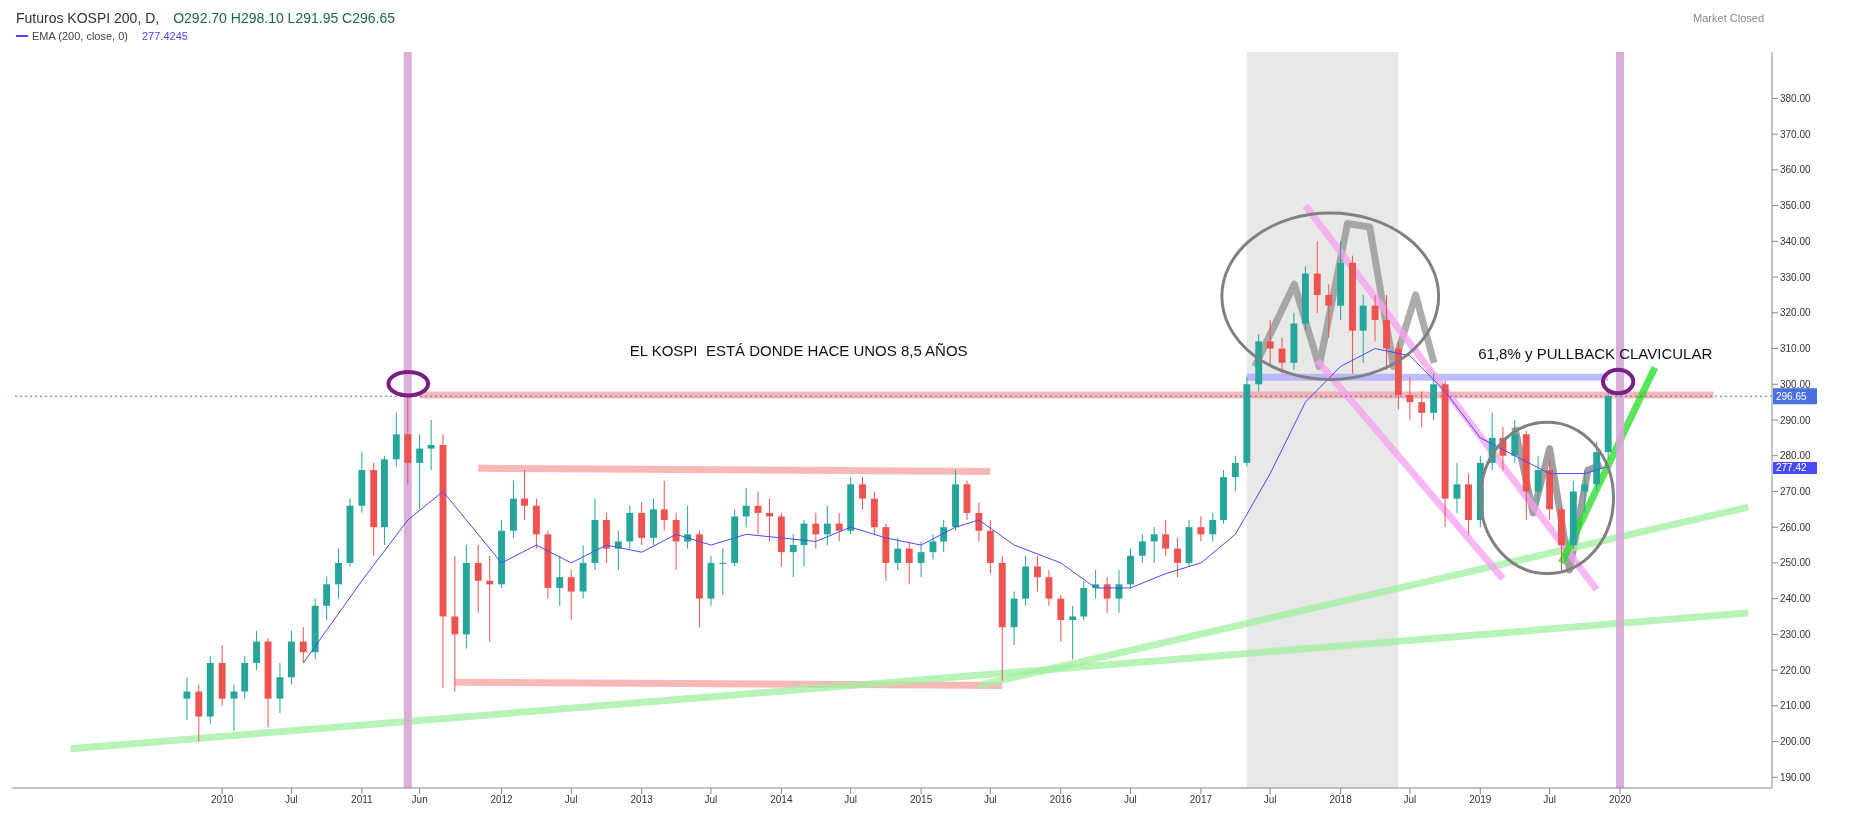 Image resolution: width=1858 pixels, height=834 pixels. Describe the element at coordinates (1201, 800) in the screenshot. I see `x-tick-label: 2017` at that location.